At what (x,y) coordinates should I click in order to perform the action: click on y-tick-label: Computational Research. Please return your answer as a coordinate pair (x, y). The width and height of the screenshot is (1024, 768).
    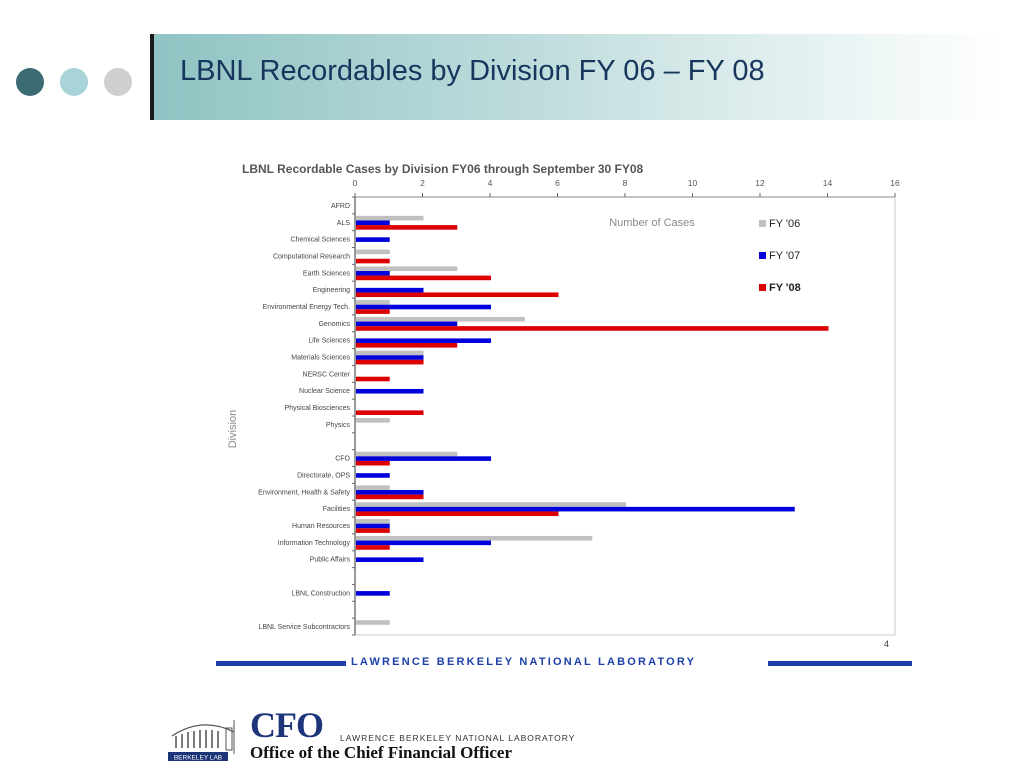
    Looking at the image, I should click on (311, 256).